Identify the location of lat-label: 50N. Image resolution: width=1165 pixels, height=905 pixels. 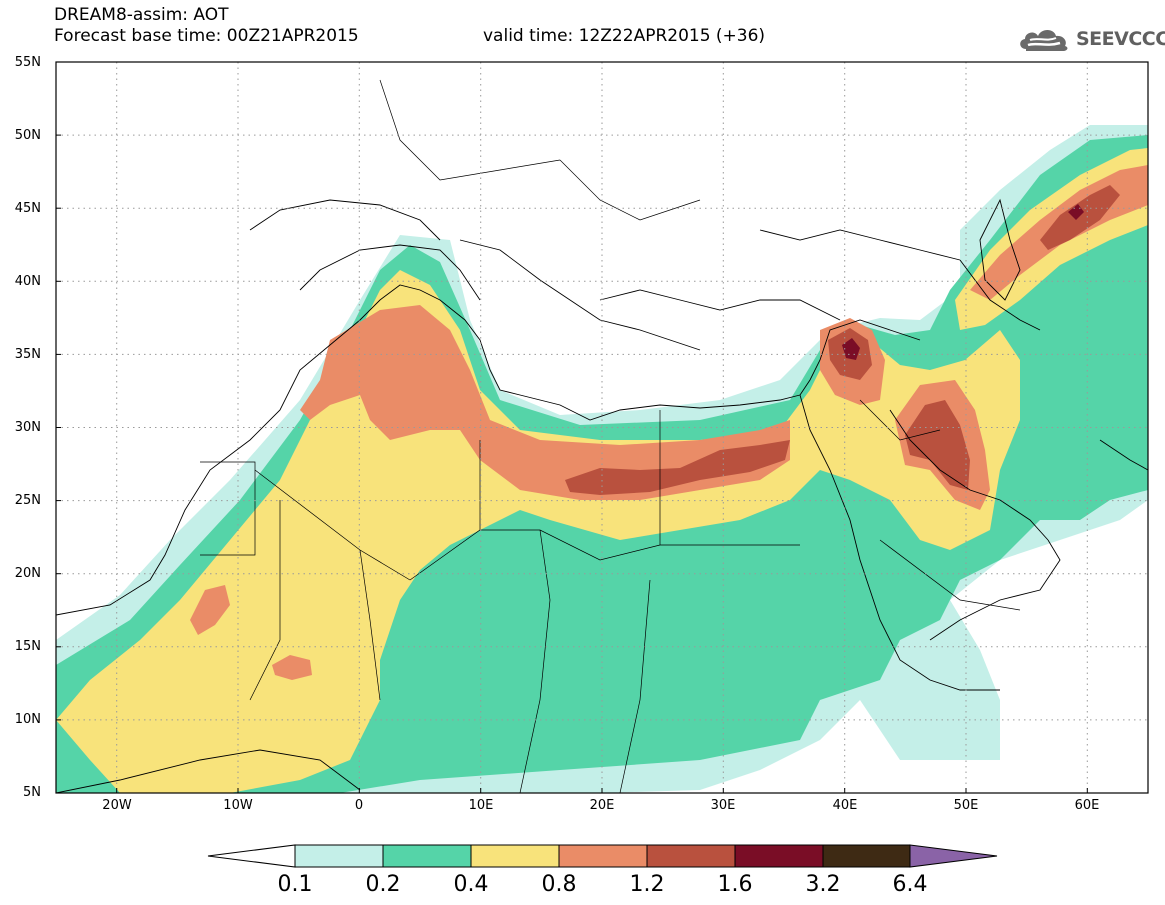
(27, 135).